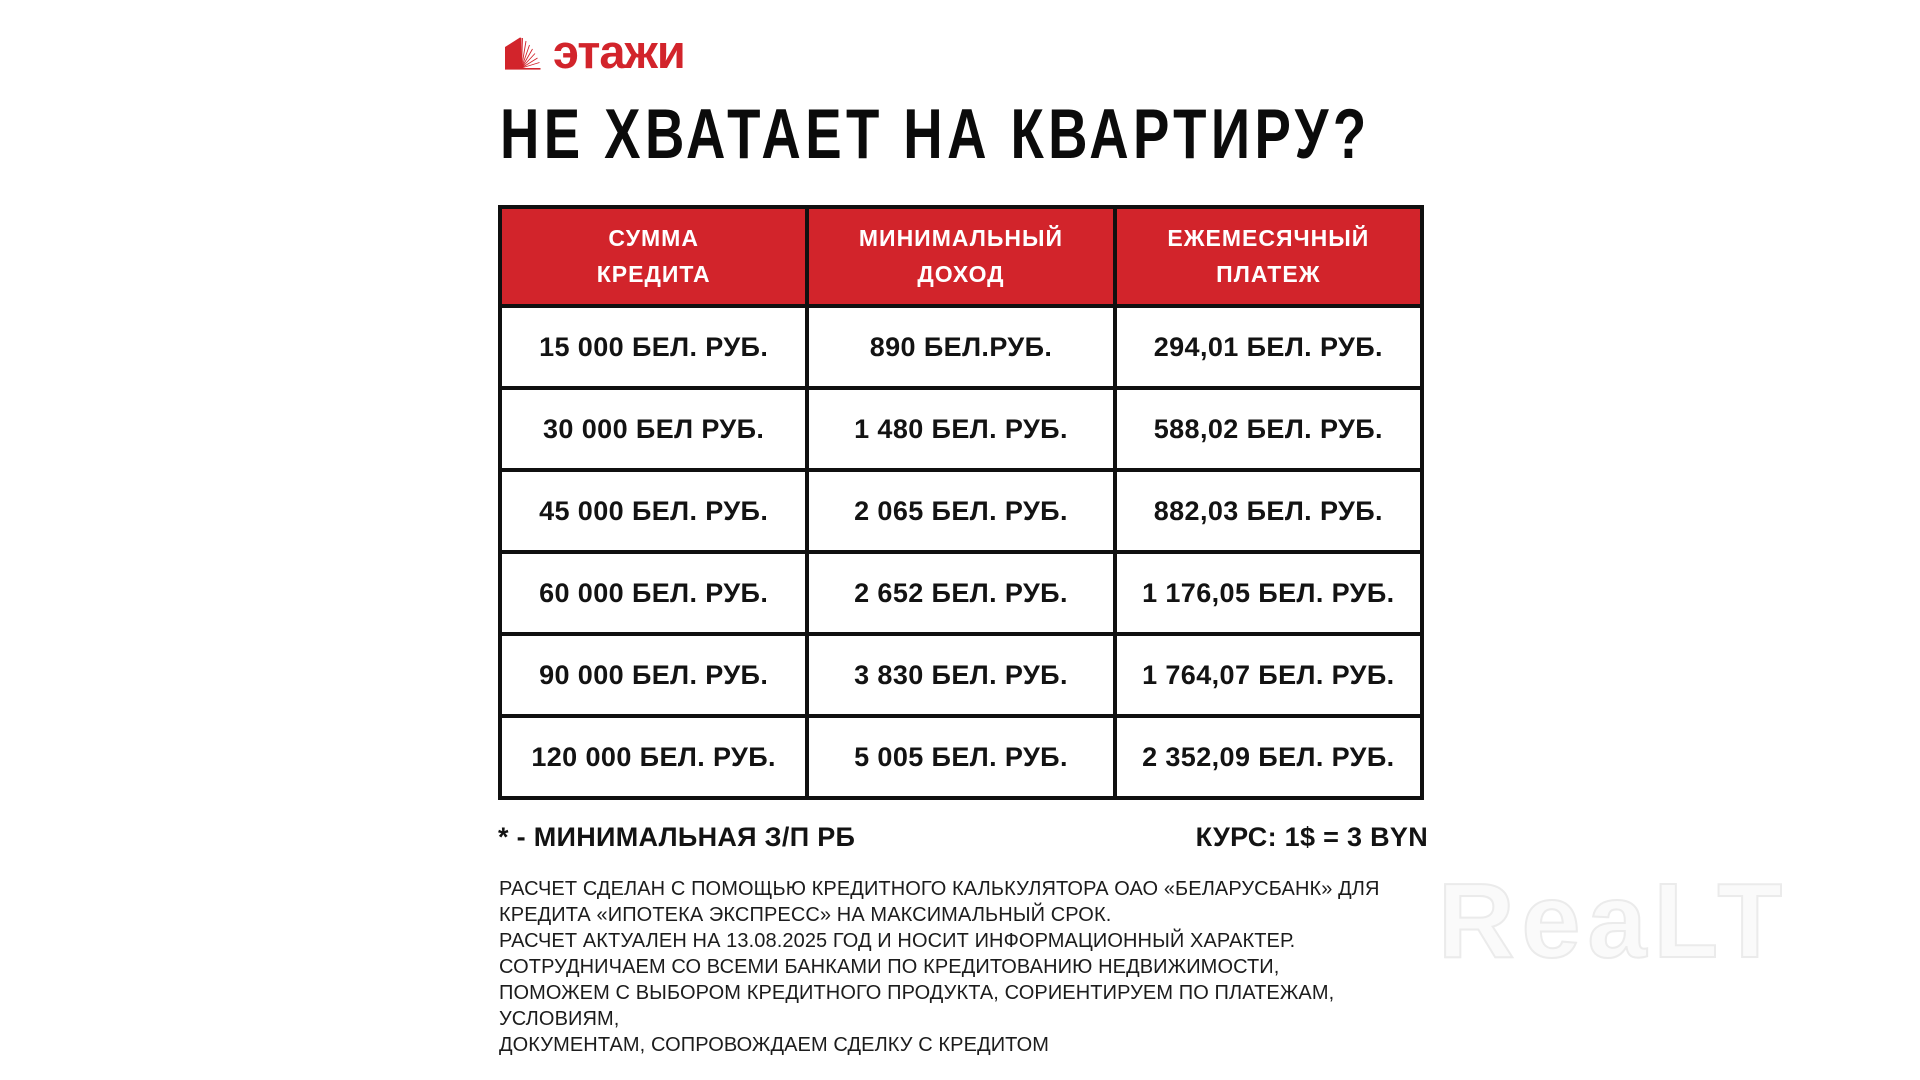 This screenshot has height=1080, width=1920. Describe the element at coordinates (1268, 675) in the screenshot. I see `table-cell: 1 764,07 БЕЛ. РУБ.` at that location.